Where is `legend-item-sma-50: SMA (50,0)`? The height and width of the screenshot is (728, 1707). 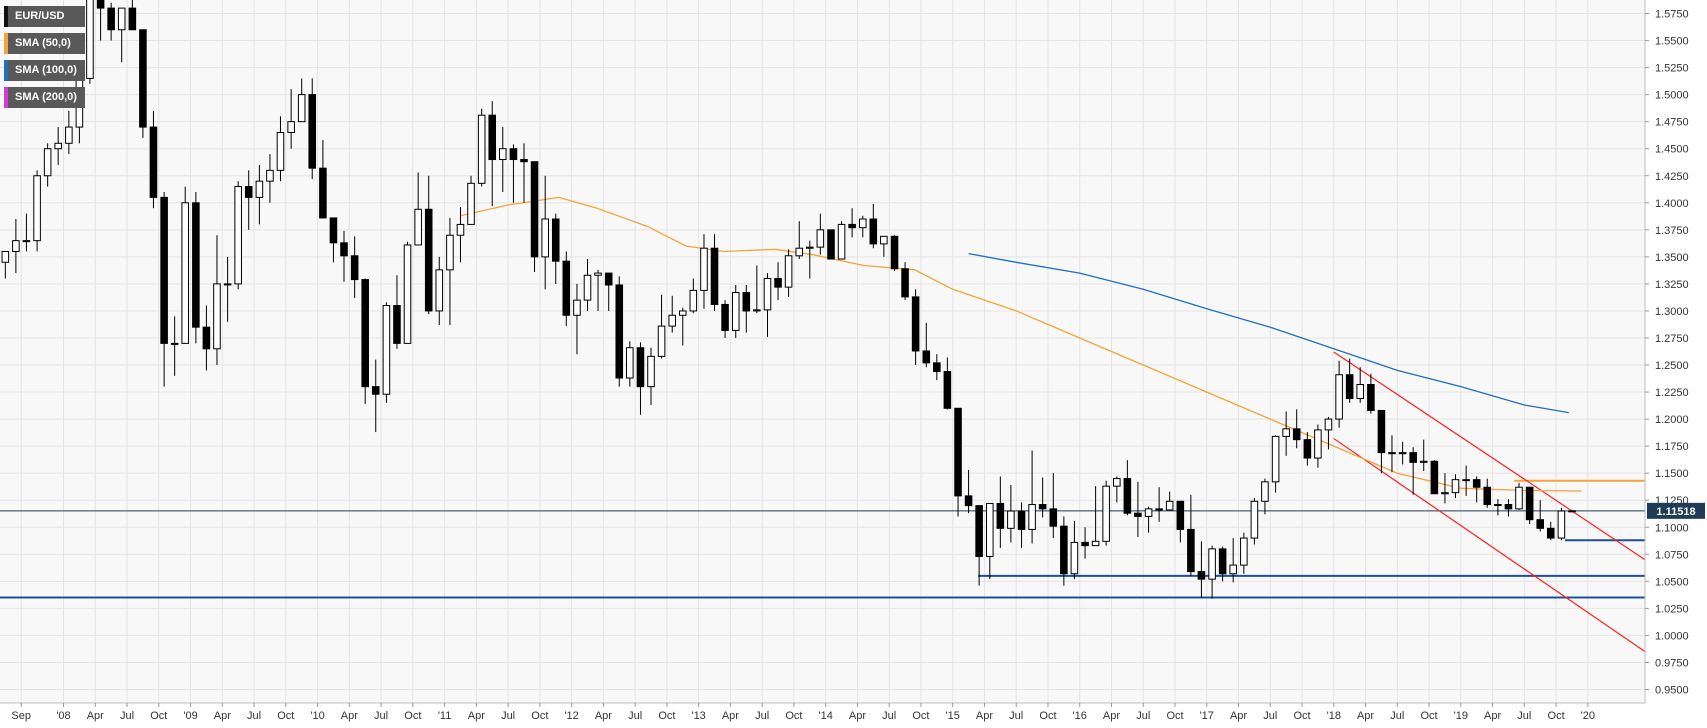
legend-item-sma-50: SMA (50,0) is located at coordinates (44, 43).